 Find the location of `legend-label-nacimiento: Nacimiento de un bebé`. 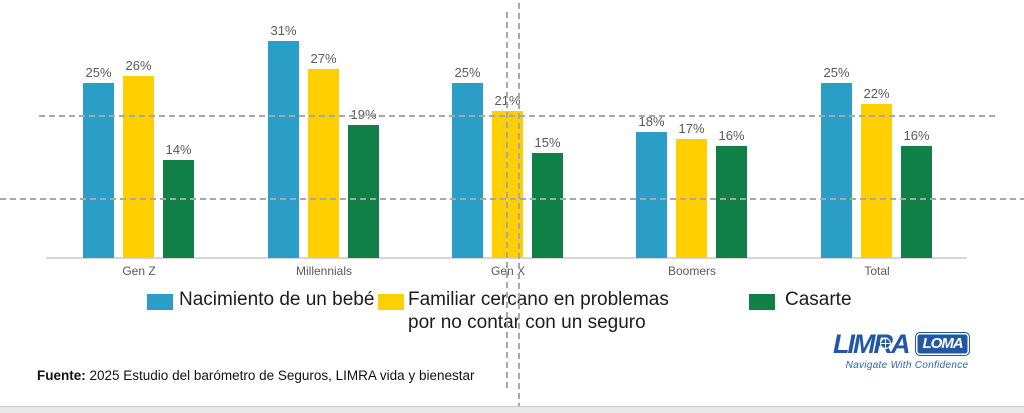

legend-label-nacimiento: Nacimiento de un bebé is located at coordinates (277, 299).